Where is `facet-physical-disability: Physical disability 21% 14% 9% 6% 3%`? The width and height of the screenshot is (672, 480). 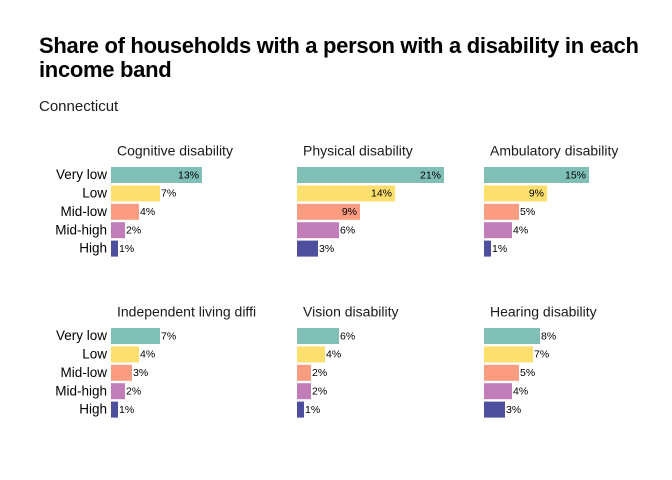 facet-physical-disability: Physical disability 21% 14% 9% 6% 3% is located at coordinates (370, 200).